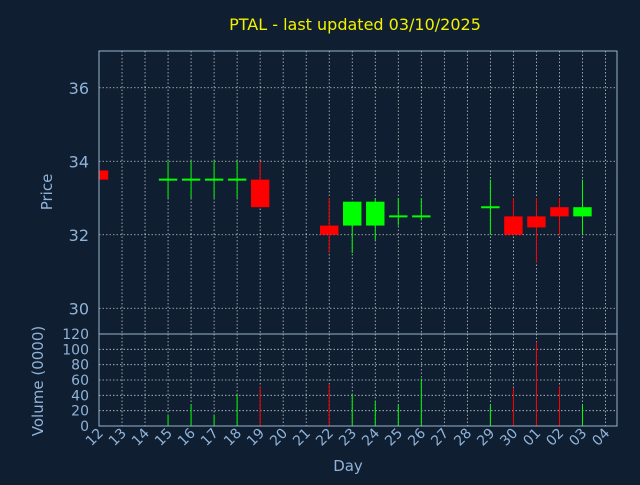 This screenshot has width=640, height=485. Describe the element at coordinates (47, 192) in the screenshot. I see `price-axis-label: Price` at that location.